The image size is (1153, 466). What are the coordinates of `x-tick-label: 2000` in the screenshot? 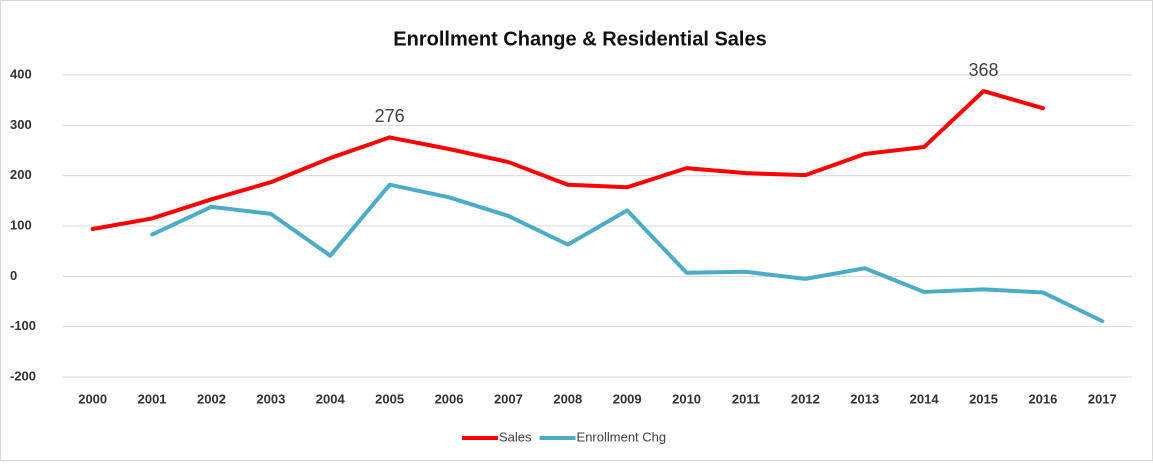 It's located at (92, 398).